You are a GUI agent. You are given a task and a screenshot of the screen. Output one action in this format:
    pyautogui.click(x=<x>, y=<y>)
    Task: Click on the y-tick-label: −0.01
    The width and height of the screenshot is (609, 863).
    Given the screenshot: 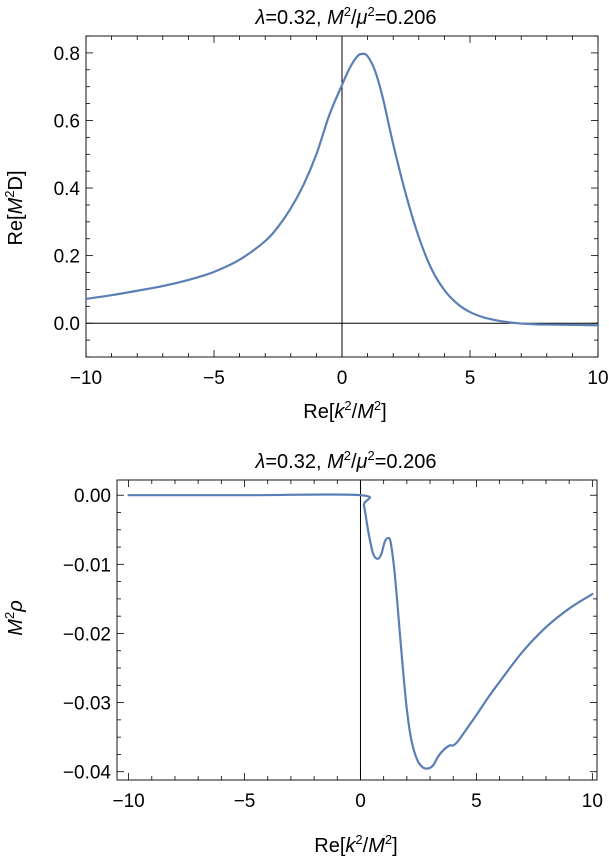 What is the action you would take?
    pyautogui.click(x=87, y=565)
    